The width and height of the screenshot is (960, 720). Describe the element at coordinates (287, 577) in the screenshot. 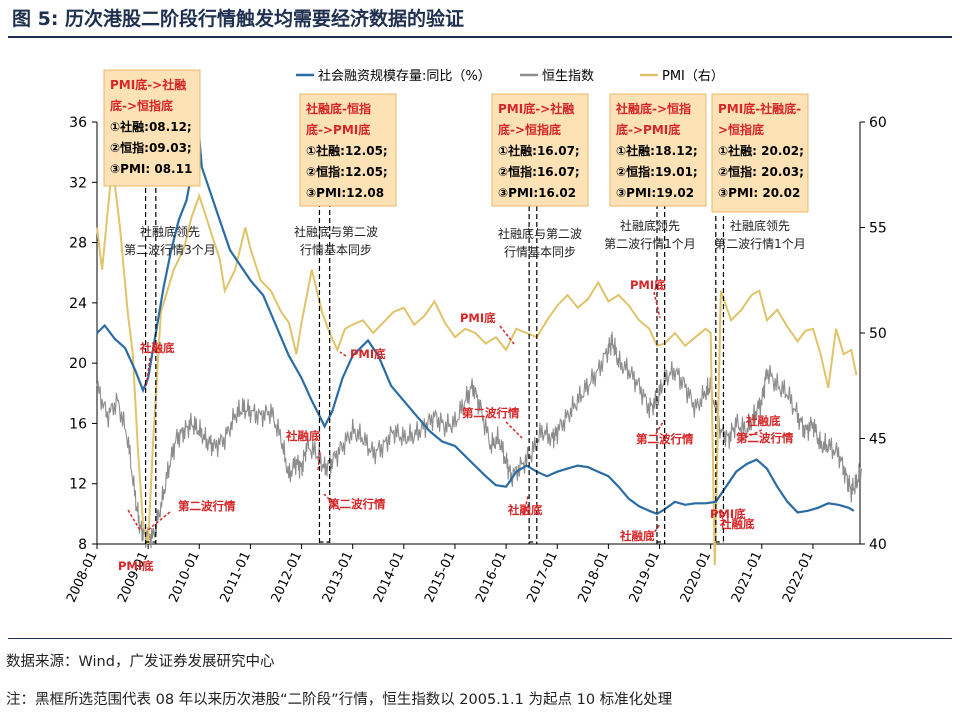

I see `x-tick-label: 2012-01` at that location.